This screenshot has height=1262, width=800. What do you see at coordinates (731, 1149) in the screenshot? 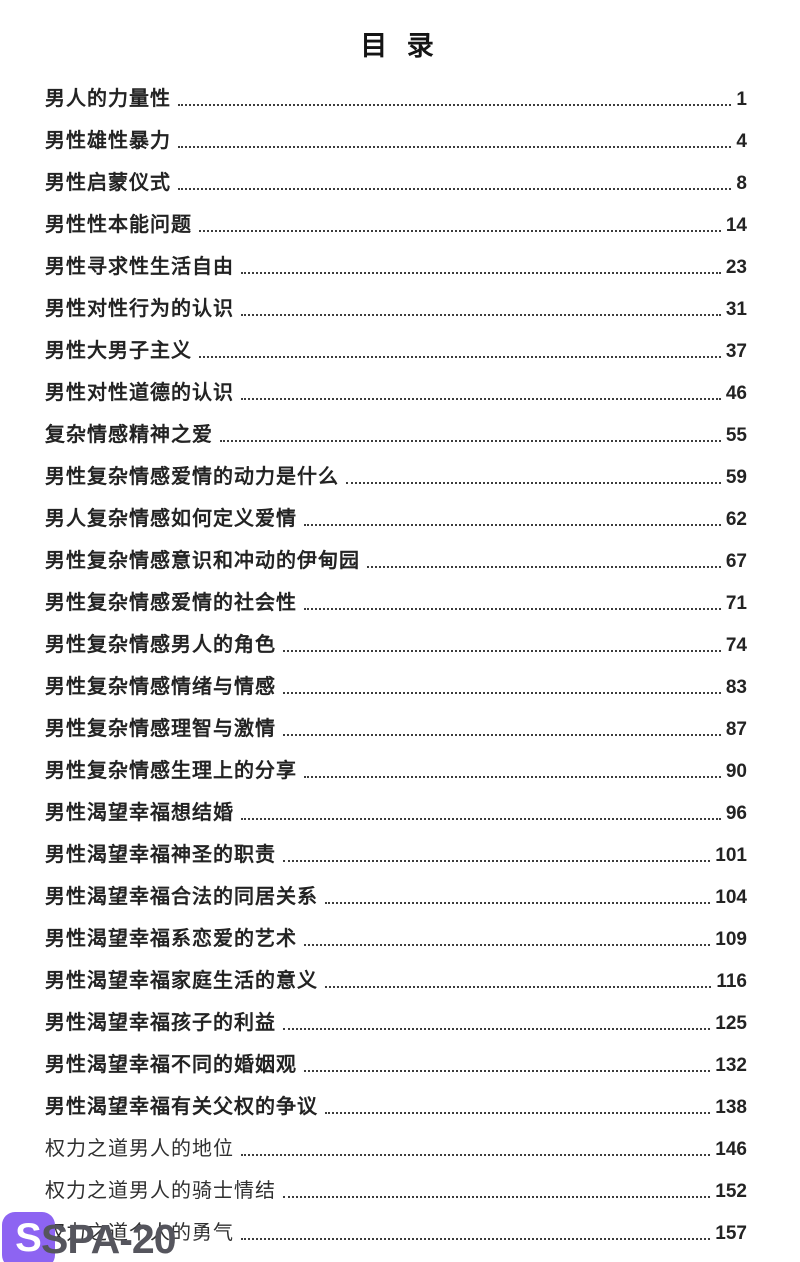
I see `toc-page-number: 146` at bounding box center [731, 1149].